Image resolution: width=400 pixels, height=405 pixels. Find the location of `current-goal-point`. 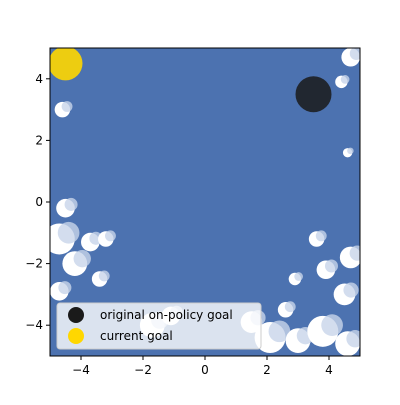

current-goal-point is located at coordinates (66, 64).